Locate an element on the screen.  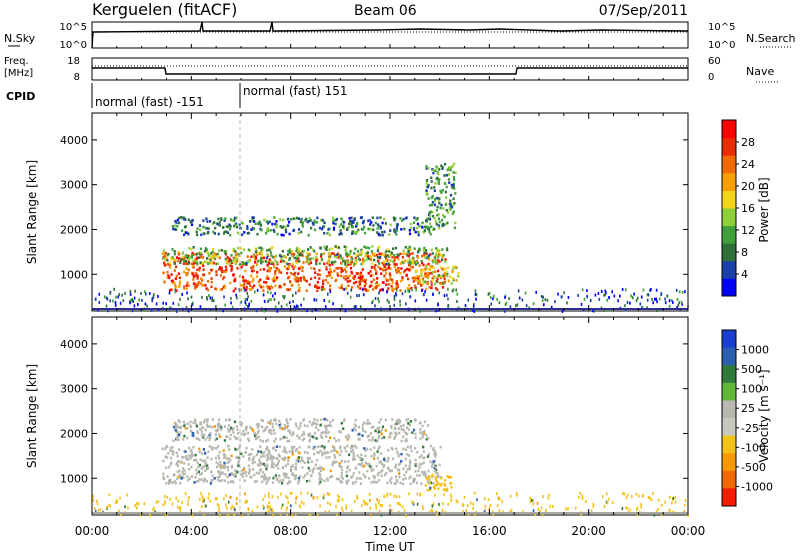
date-title: 07/Sep/2011 is located at coordinates (643, 11).